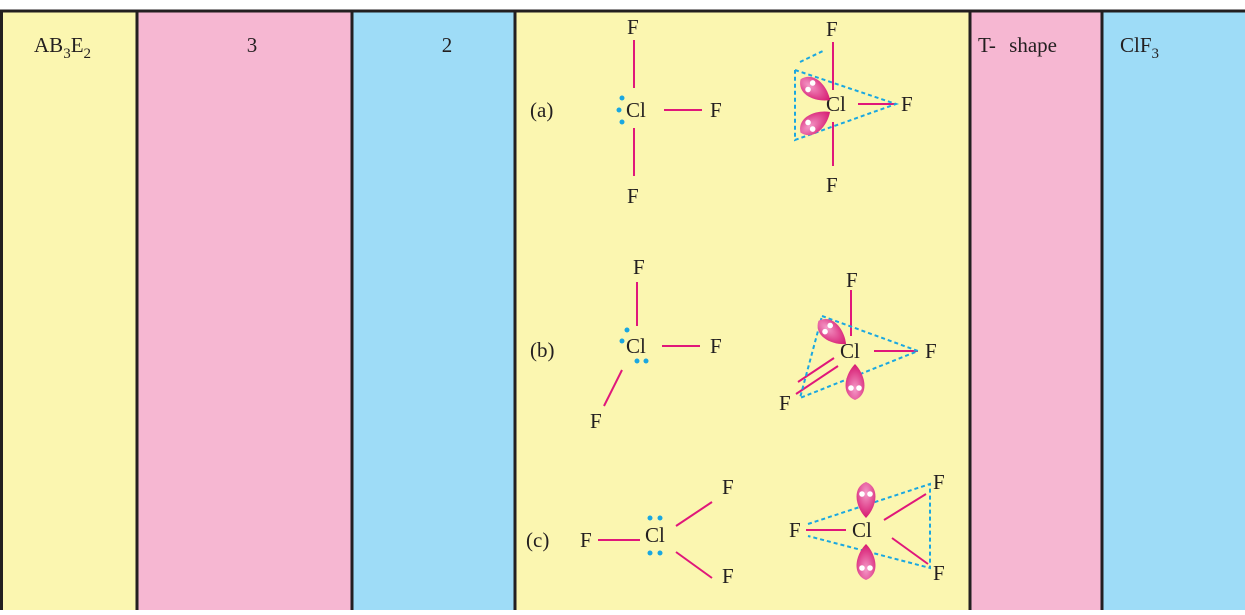 Image resolution: width=1245 pixels, height=615 pixels. I want to click on bond-pairs: 3, so click(252, 45).